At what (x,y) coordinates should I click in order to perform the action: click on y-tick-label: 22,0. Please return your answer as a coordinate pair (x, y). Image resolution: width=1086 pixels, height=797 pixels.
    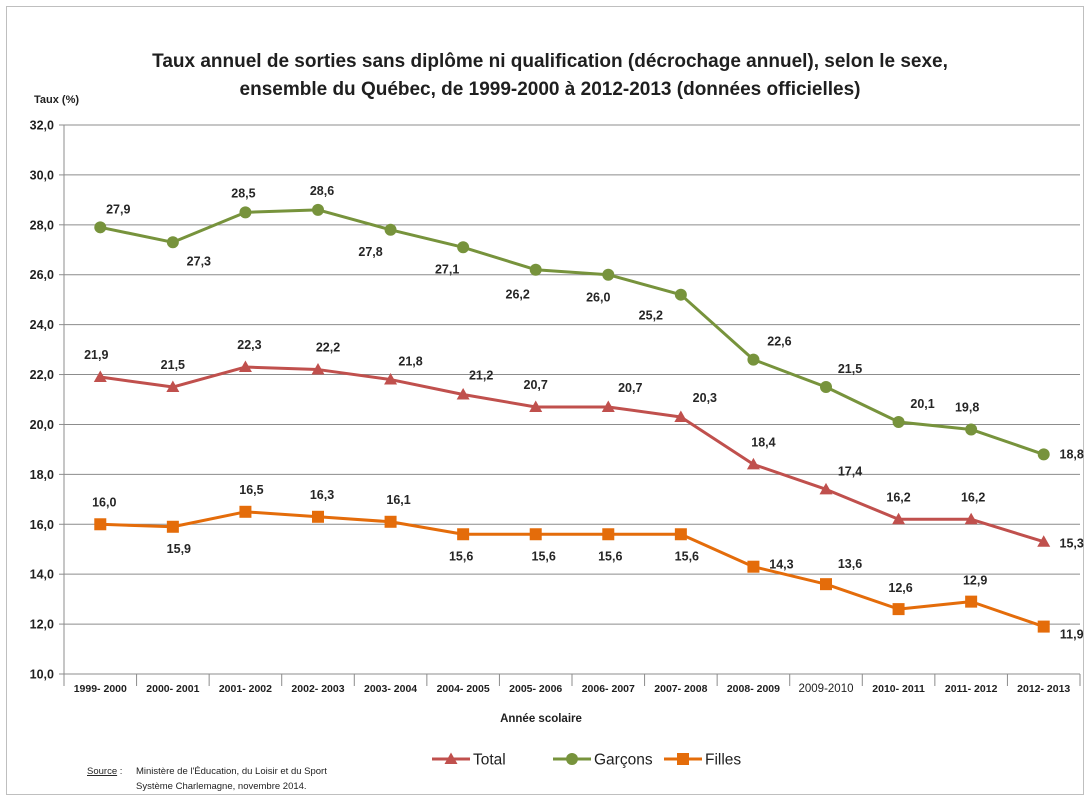
    Looking at the image, I should click on (42, 375).